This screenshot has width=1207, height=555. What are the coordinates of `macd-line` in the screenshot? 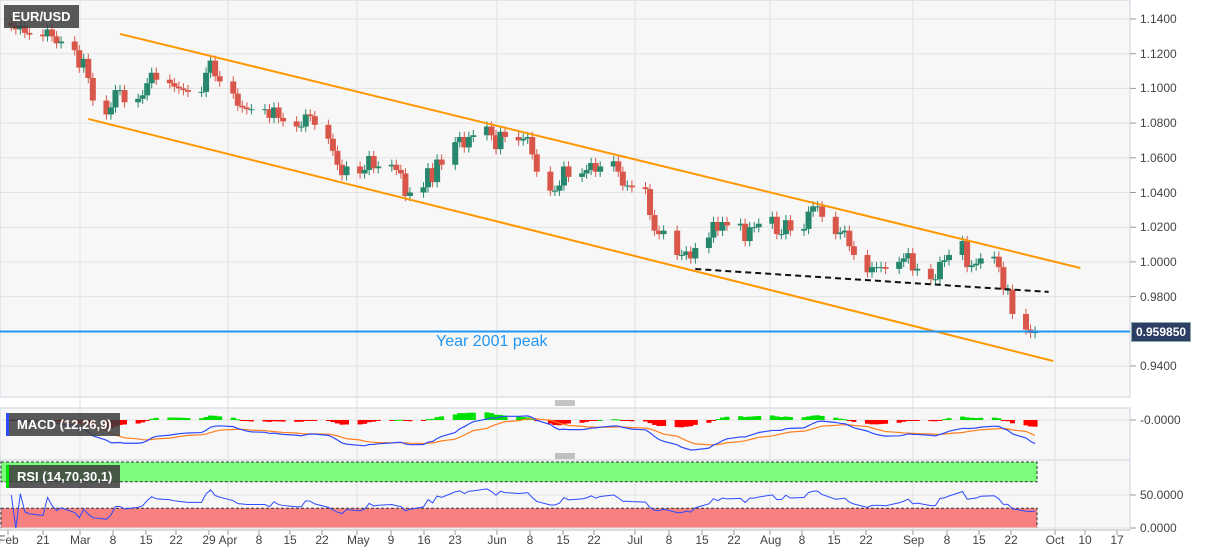 It's located at (523, 433).